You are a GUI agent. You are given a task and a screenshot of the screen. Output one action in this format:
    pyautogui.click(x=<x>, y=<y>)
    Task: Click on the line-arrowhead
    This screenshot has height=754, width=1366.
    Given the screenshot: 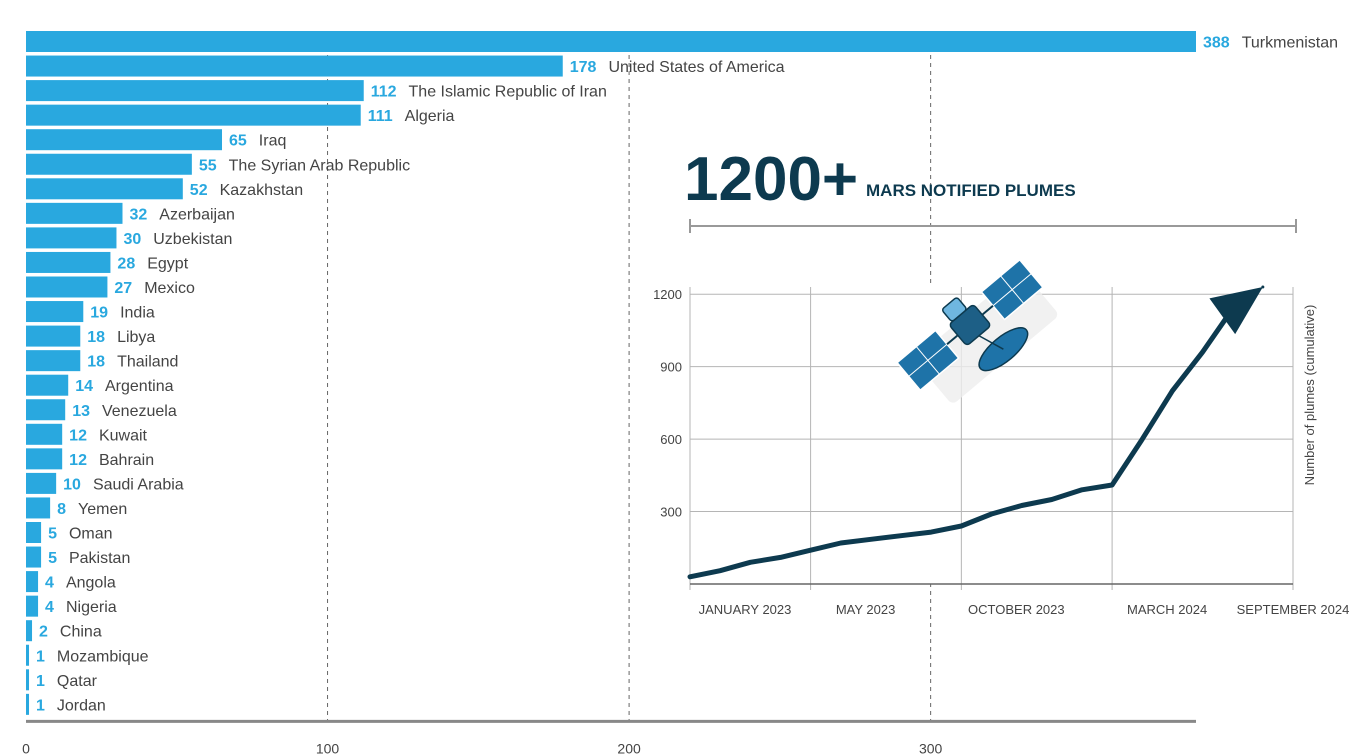 What is the action you would take?
    pyautogui.click(x=1236, y=311)
    